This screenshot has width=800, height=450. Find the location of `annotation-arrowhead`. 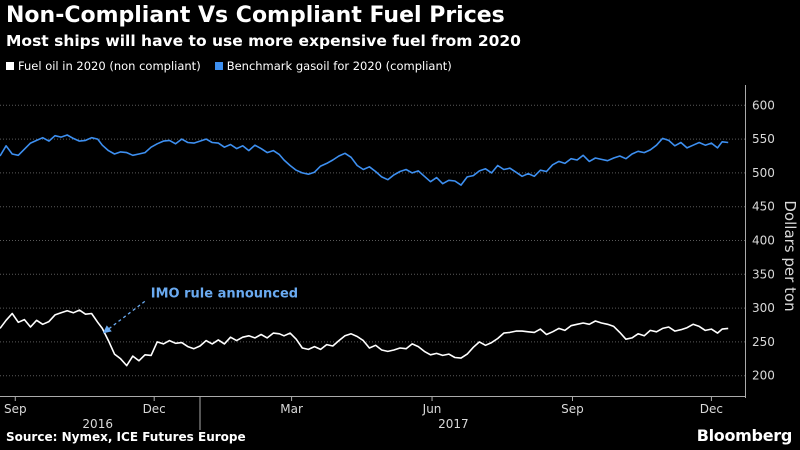

annotation-arrowhead is located at coordinates (107, 329).